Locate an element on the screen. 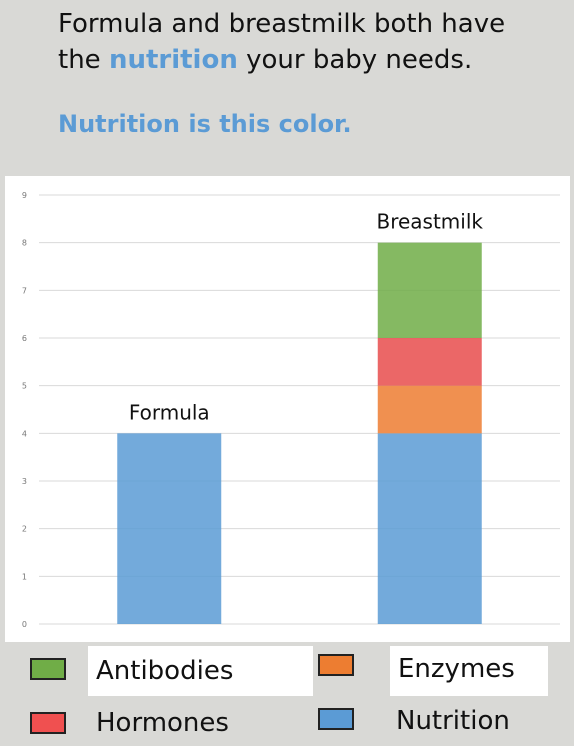  bar-breastmilk-antibodies is located at coordinates (429, 290).